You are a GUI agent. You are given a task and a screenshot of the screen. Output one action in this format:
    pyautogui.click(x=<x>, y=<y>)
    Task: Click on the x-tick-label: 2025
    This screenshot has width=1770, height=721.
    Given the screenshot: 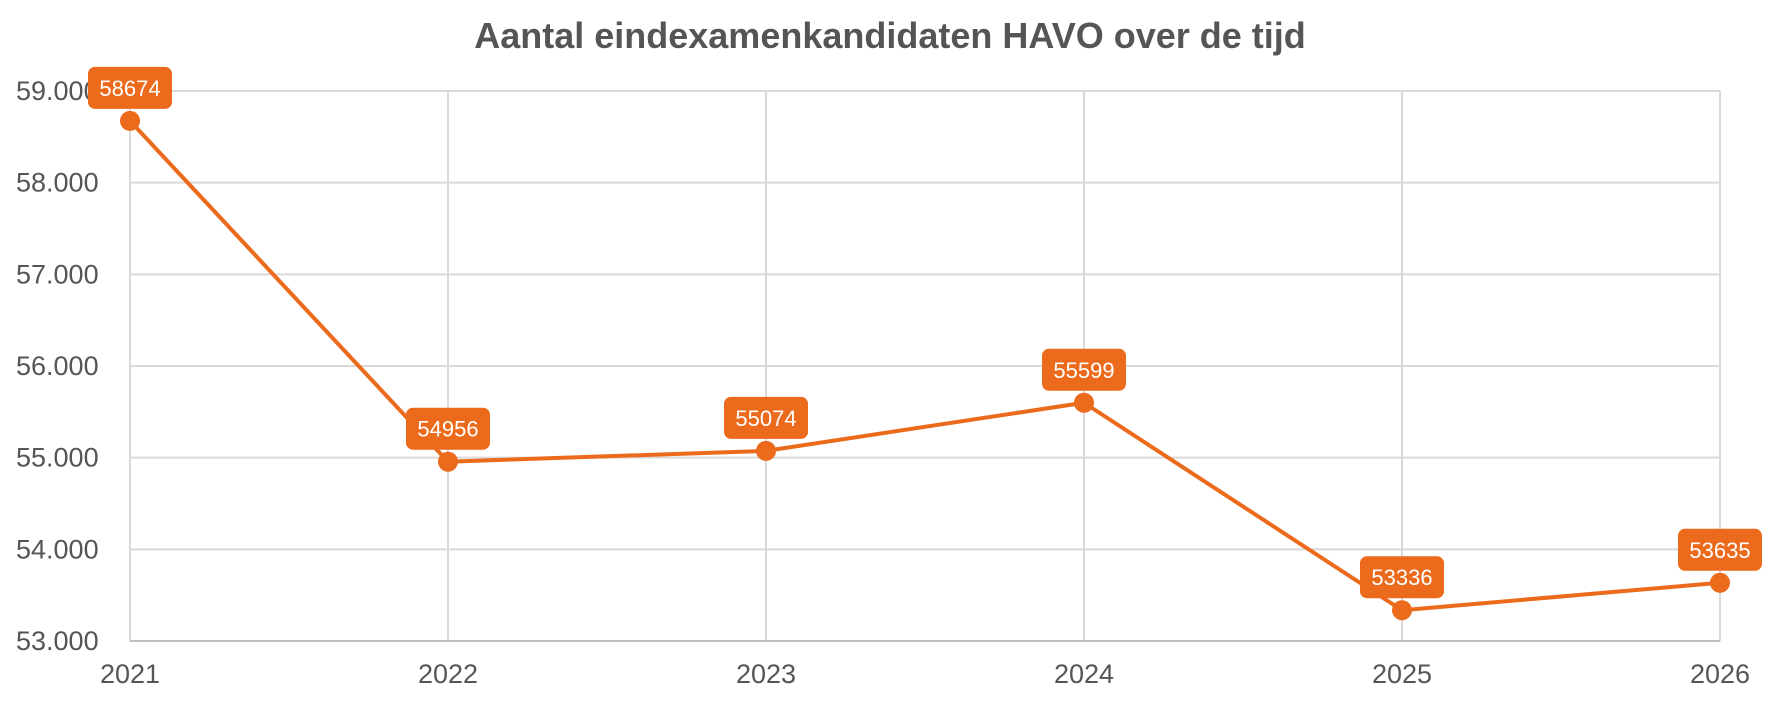 What is the action you would take?
    pyautogui.click(x=1402, y=674)
    